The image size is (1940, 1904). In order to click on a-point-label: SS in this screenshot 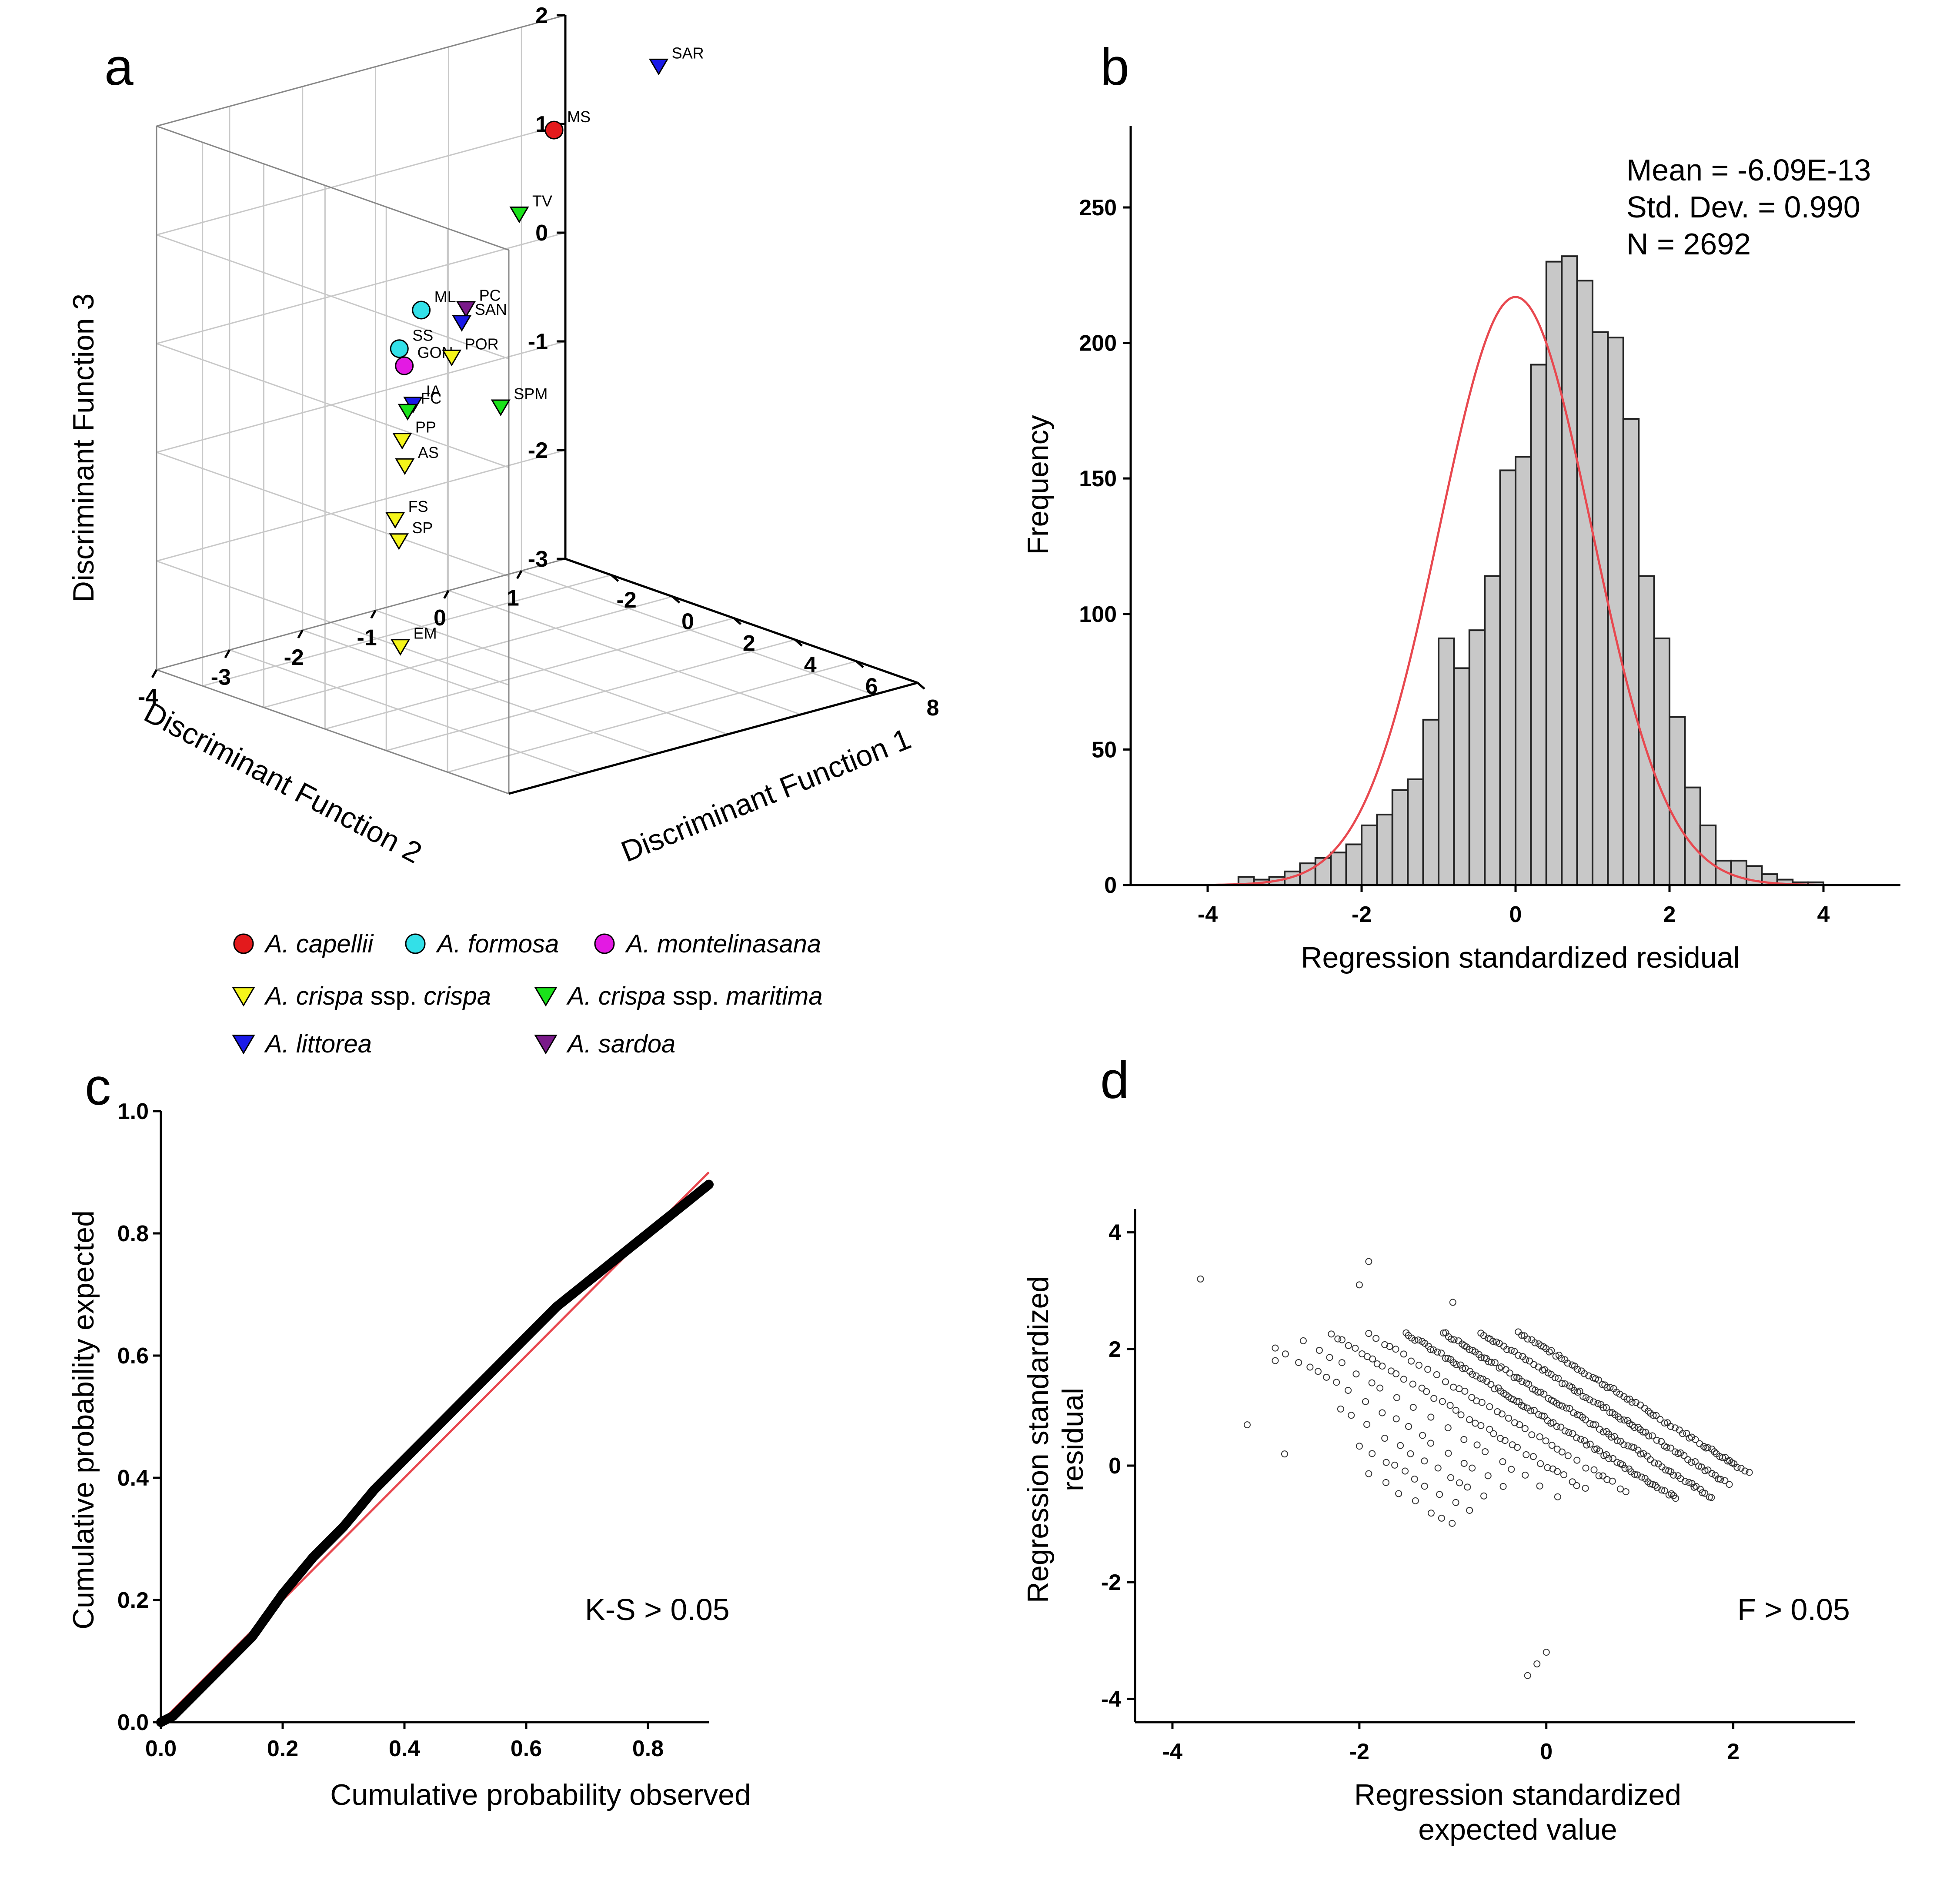, I will do `click(422, 335)`.